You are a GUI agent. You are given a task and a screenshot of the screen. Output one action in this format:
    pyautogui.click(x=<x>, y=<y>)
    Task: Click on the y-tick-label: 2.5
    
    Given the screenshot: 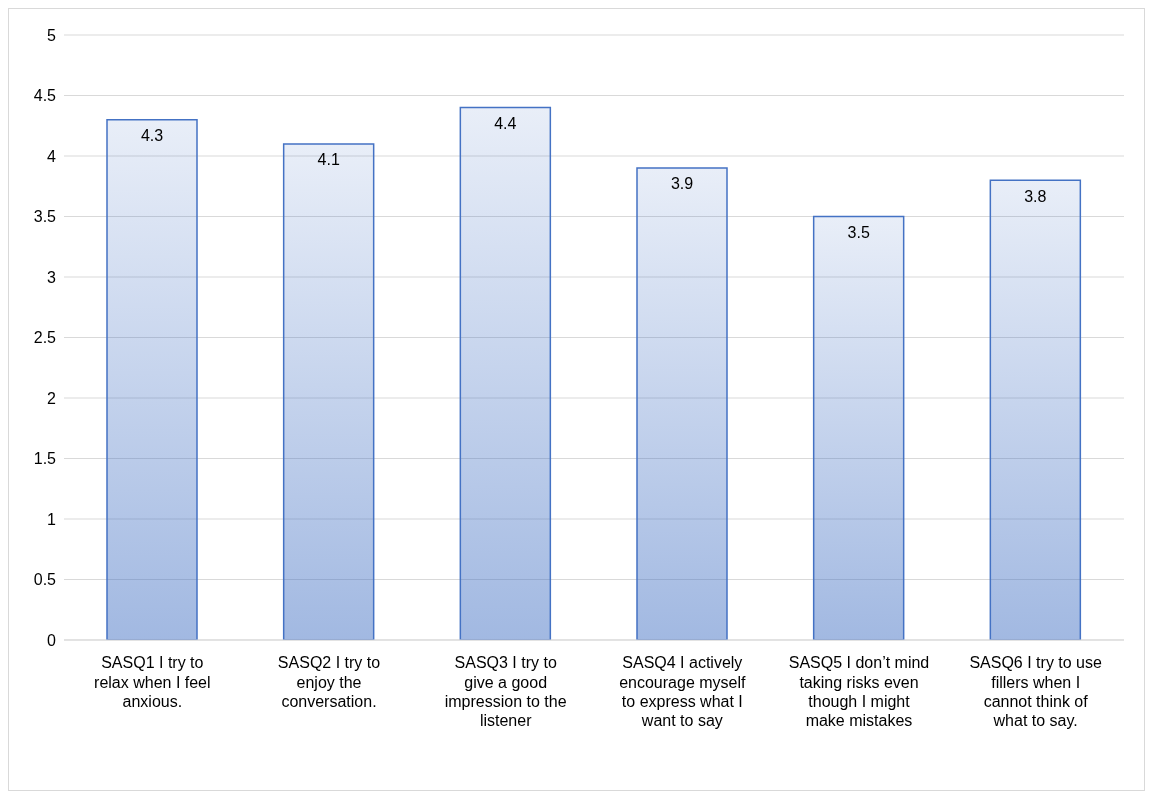 What is the action you would take?
    pyautogui.click(x=45, y=338)
    